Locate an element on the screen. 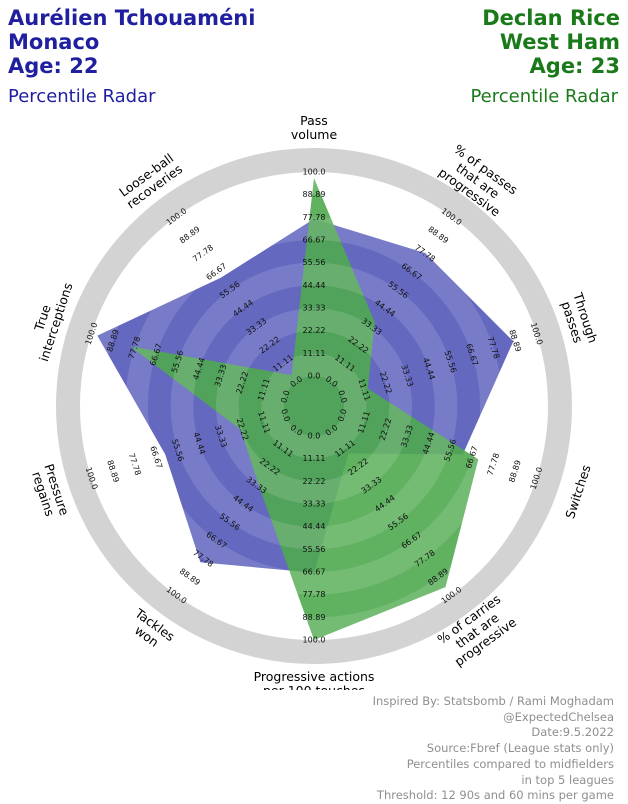 The image size is (628, 804). axis-label: Progressive actionsper 100 touches is located at coordinates (314, 679).